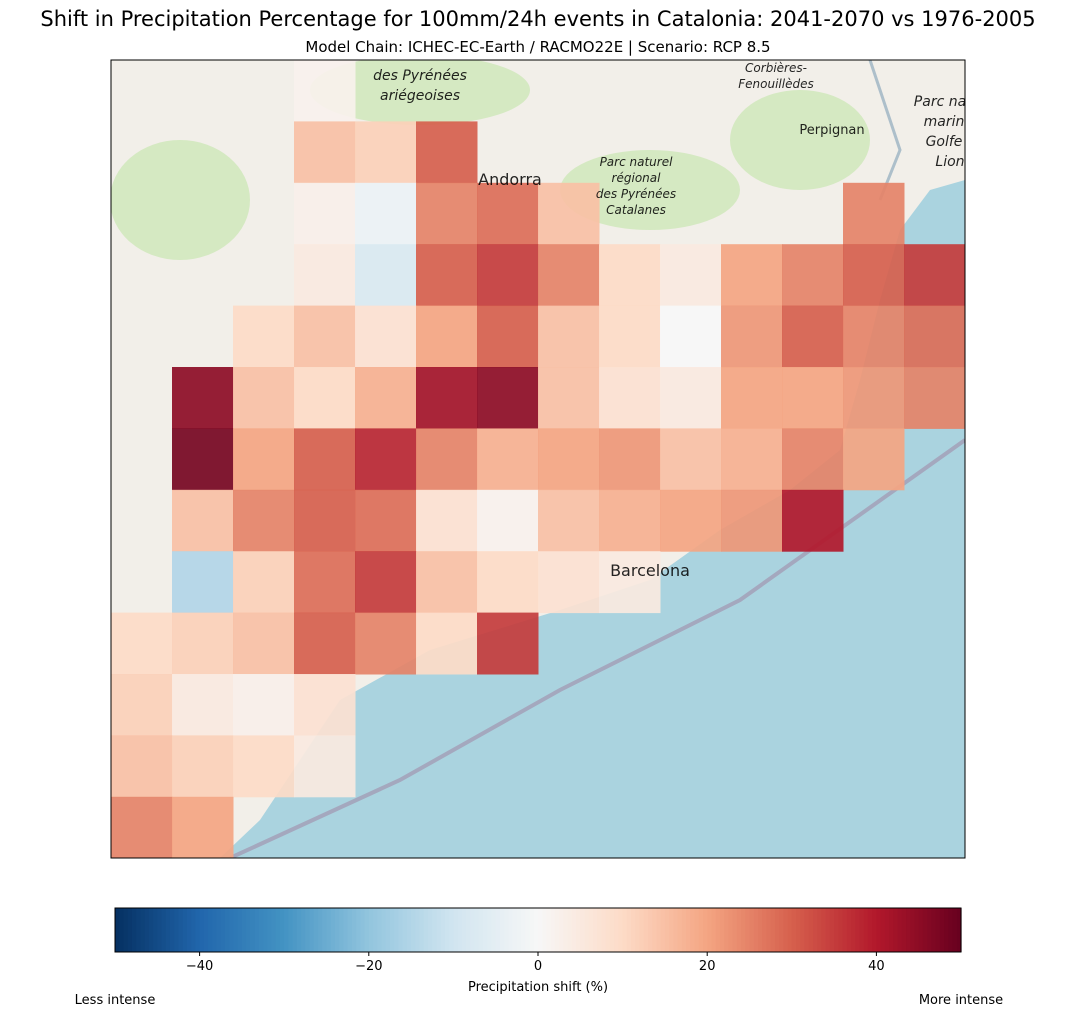 The width and height of the screenshot is (1076, 1021). I want to click on forest, so click(420, 92).